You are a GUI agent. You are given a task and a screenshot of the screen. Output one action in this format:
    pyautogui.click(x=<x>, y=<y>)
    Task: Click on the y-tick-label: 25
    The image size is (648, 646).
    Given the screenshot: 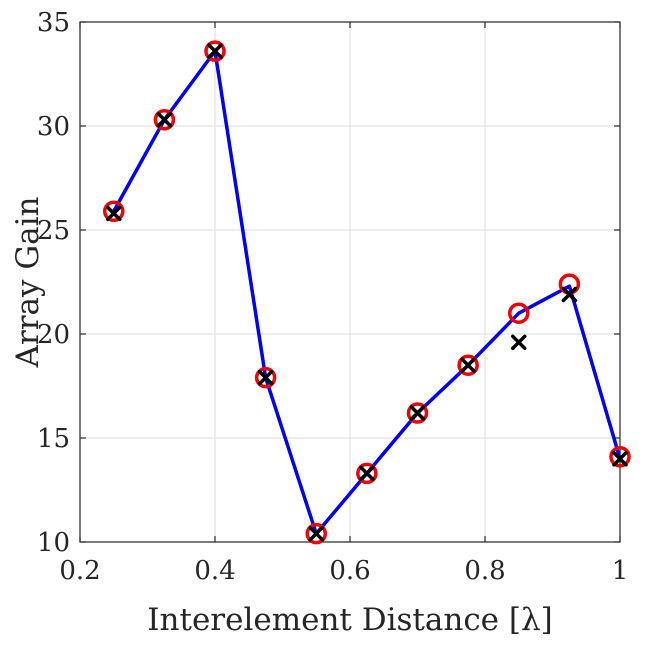 What is the action you would take?
    pyautogui.click(x=53, y=231)
    